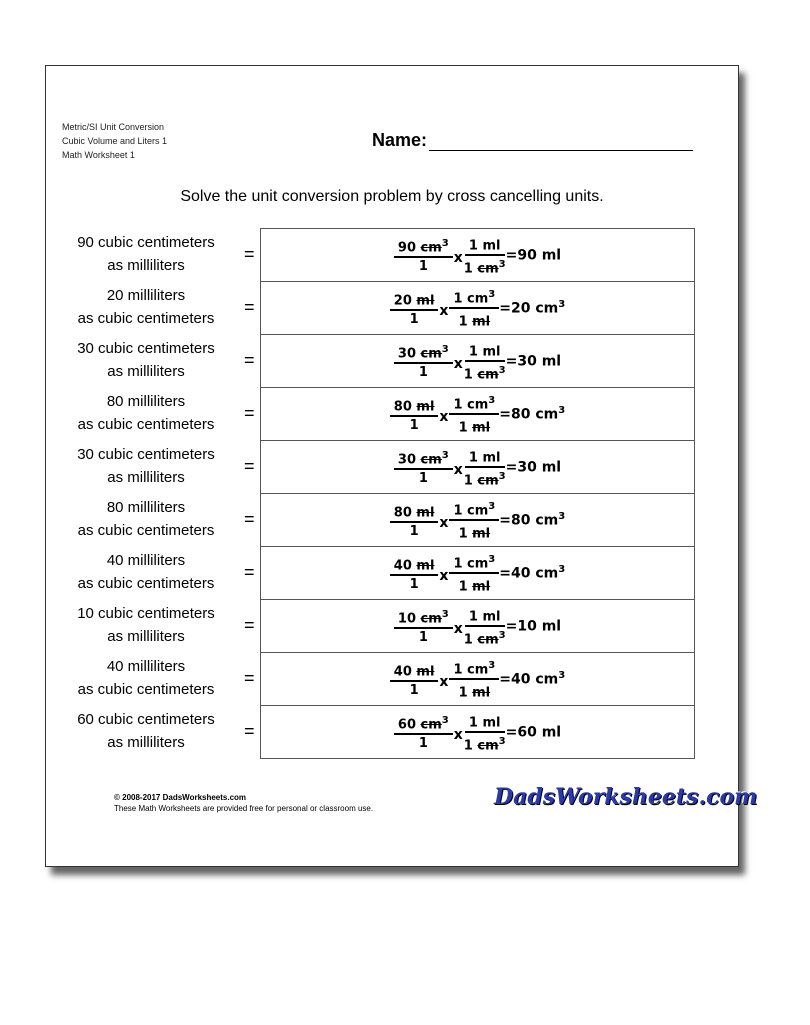  I want to click on problem-question: 60 cubic centimeters as milliliters, so click(146, 731).